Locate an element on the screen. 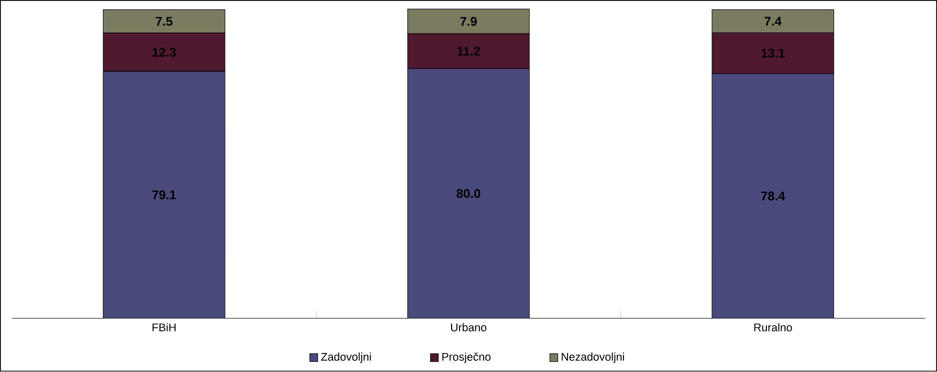 This screenshot has width=937, height=372. data-label: 7.4 is located at coordinates (773, 21).